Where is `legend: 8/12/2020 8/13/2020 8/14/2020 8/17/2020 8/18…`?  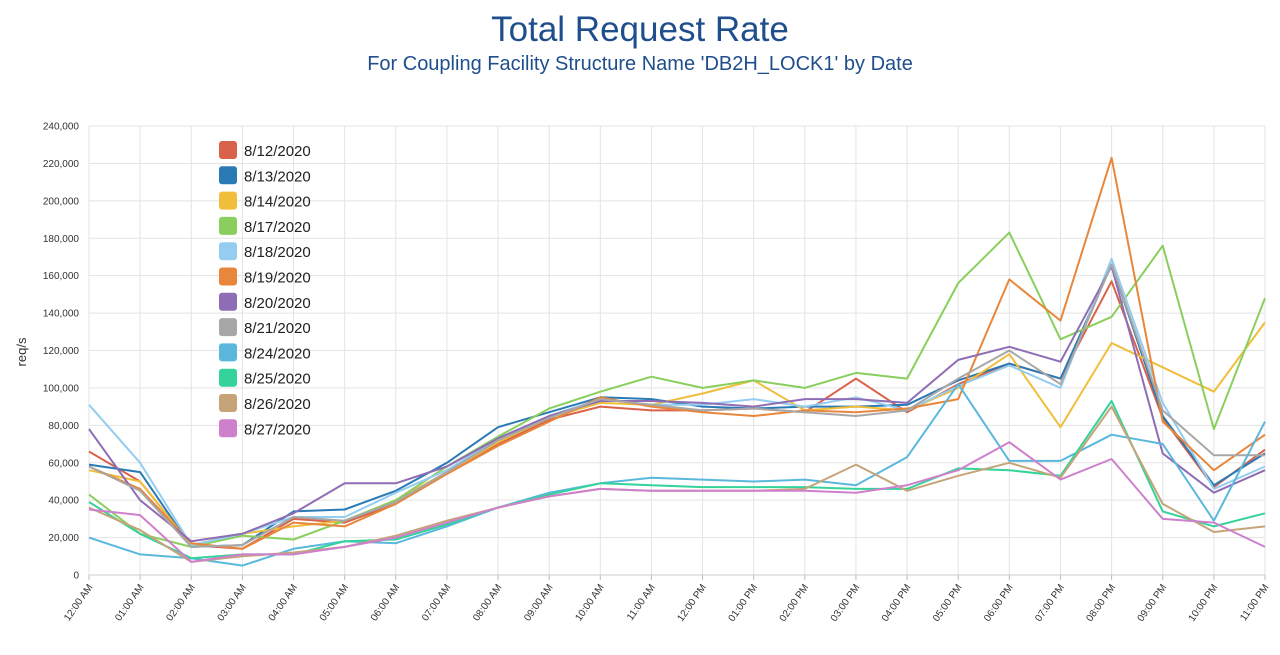 legend: 8/12/2020 8/13/2020 8/14/2020 8/17/2020 8/18… is located at coordinates (265, 289).